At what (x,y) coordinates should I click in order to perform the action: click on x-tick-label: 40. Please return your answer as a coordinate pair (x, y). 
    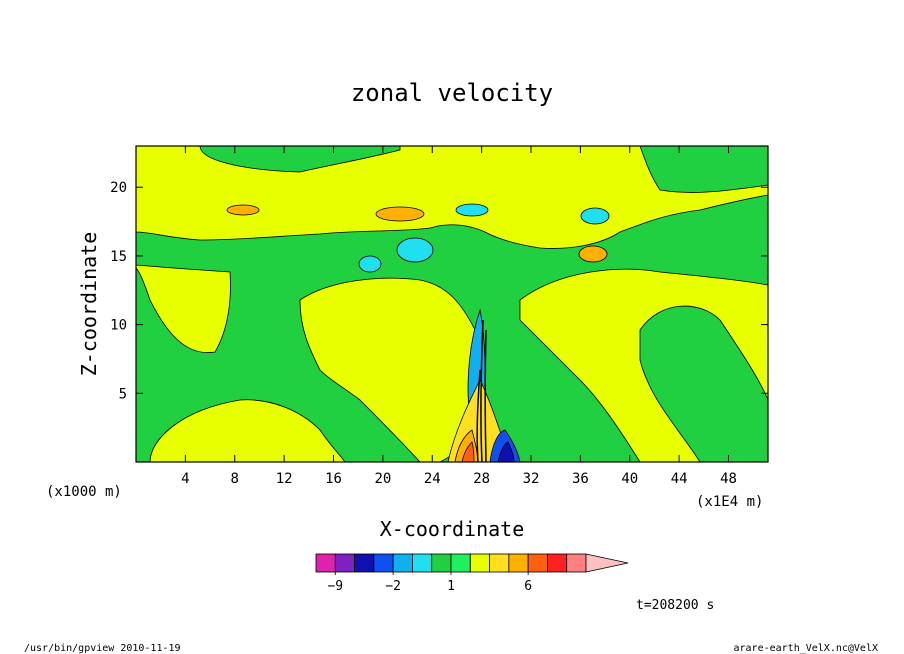
    Looking at the image, I should click on (629, 479).